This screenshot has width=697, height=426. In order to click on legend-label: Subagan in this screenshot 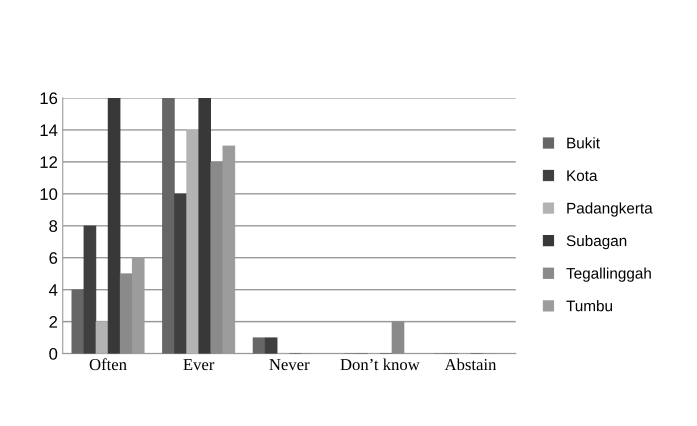, I will do `click(596, 242)`.